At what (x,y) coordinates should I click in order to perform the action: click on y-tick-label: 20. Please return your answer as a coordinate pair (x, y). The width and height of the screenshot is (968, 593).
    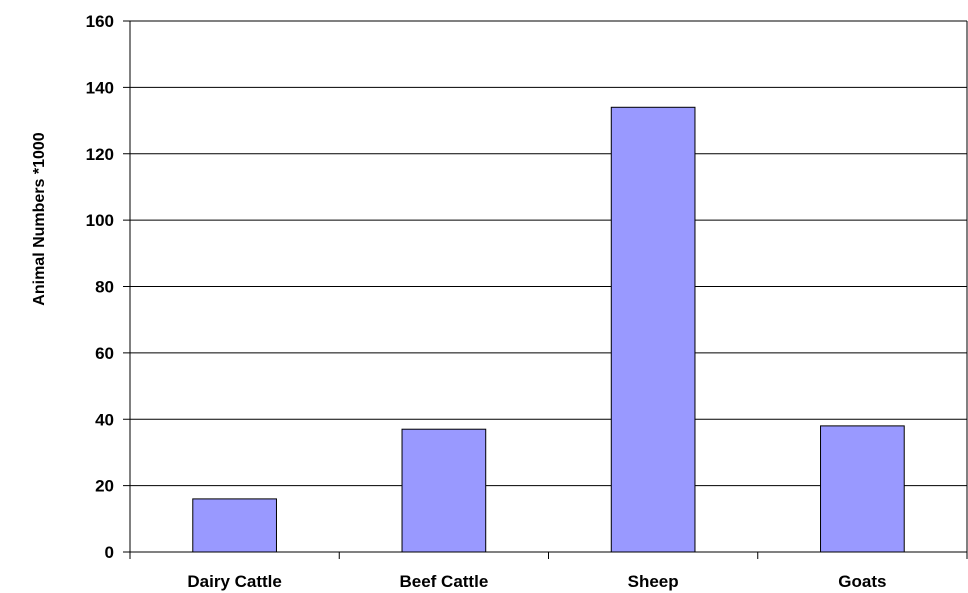
    Looking at the image, I should click on (104, 486).